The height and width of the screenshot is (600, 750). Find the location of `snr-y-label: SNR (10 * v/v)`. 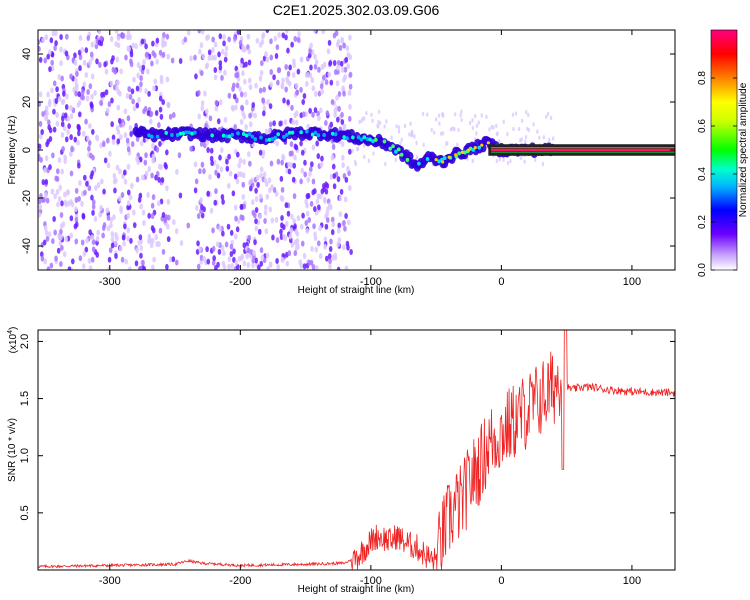

snr-y-label: SNR (10 * v/v) is located at coordinates (12, 450).